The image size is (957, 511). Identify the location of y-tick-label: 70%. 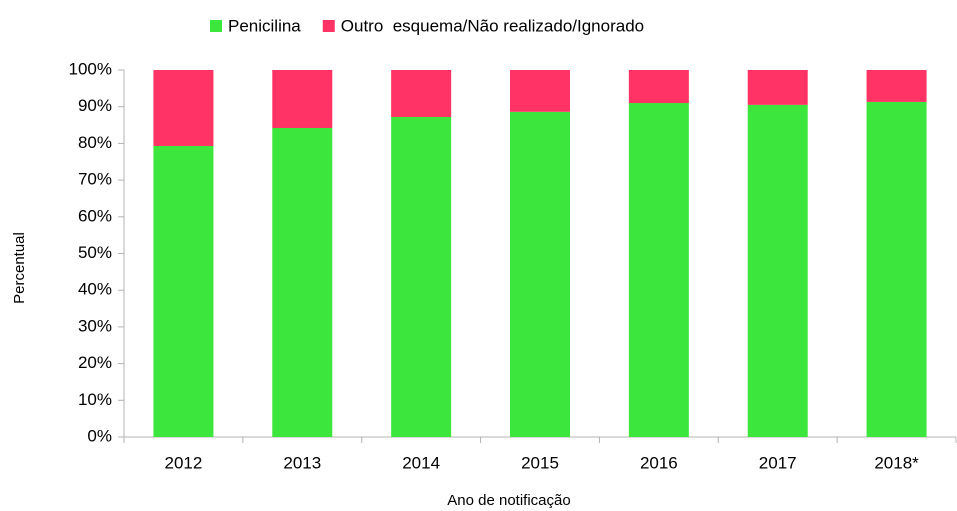
(95, 179).